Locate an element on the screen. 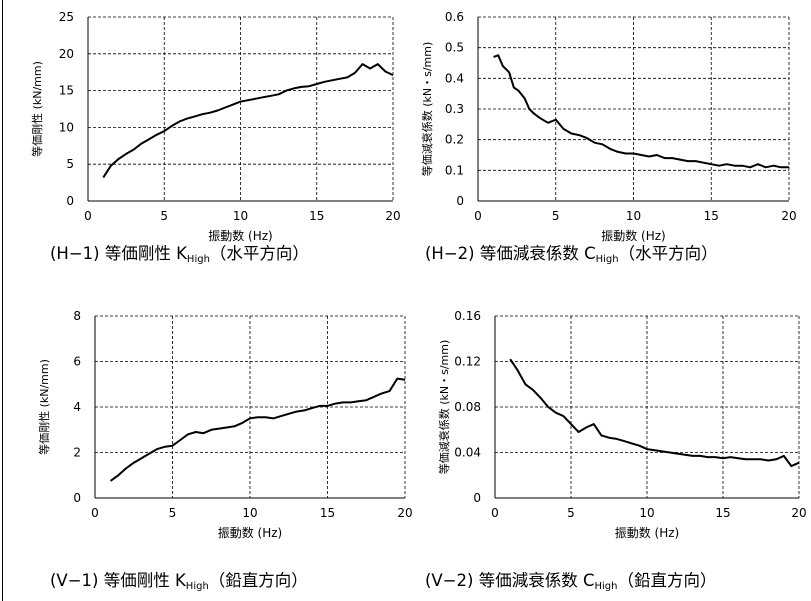 The image size is (811, 601). y-tick-label: 8 is located at coordinates (77, 316).